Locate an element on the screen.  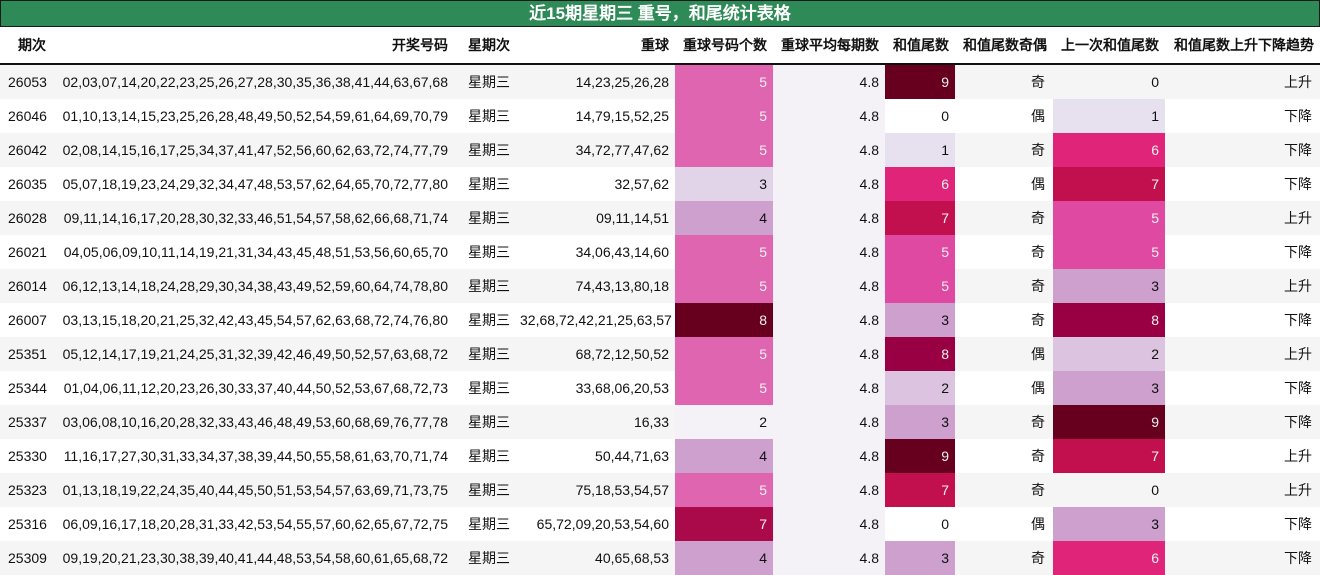
repeat-cell: 68,72,12,50,52 is located at coordinates (594, 354).